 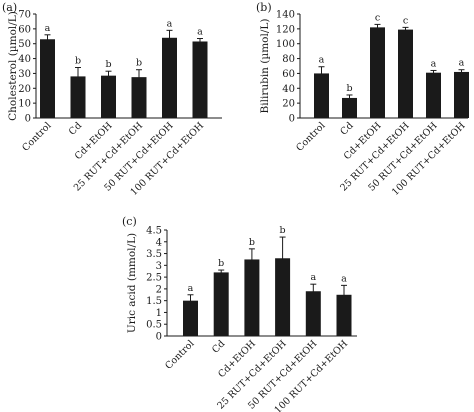 What do you see at coordinates (265, 66) in the screenshot?
I see `y-axis-title: Bilirubin (µmol/L)` at bounding box center [265, 66].